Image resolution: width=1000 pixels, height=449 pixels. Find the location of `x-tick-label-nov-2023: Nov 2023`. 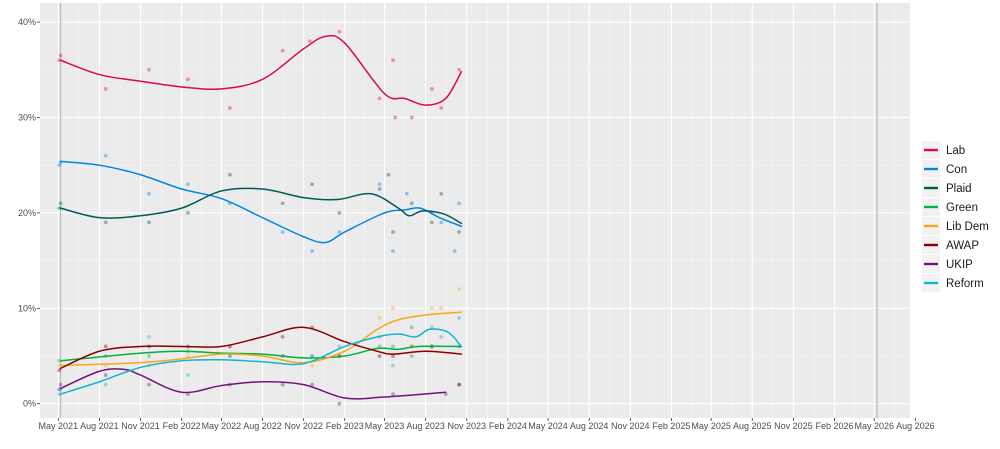

x-tick-label-nov-2023: Nov 2023 is located at coordinates (466, 426).